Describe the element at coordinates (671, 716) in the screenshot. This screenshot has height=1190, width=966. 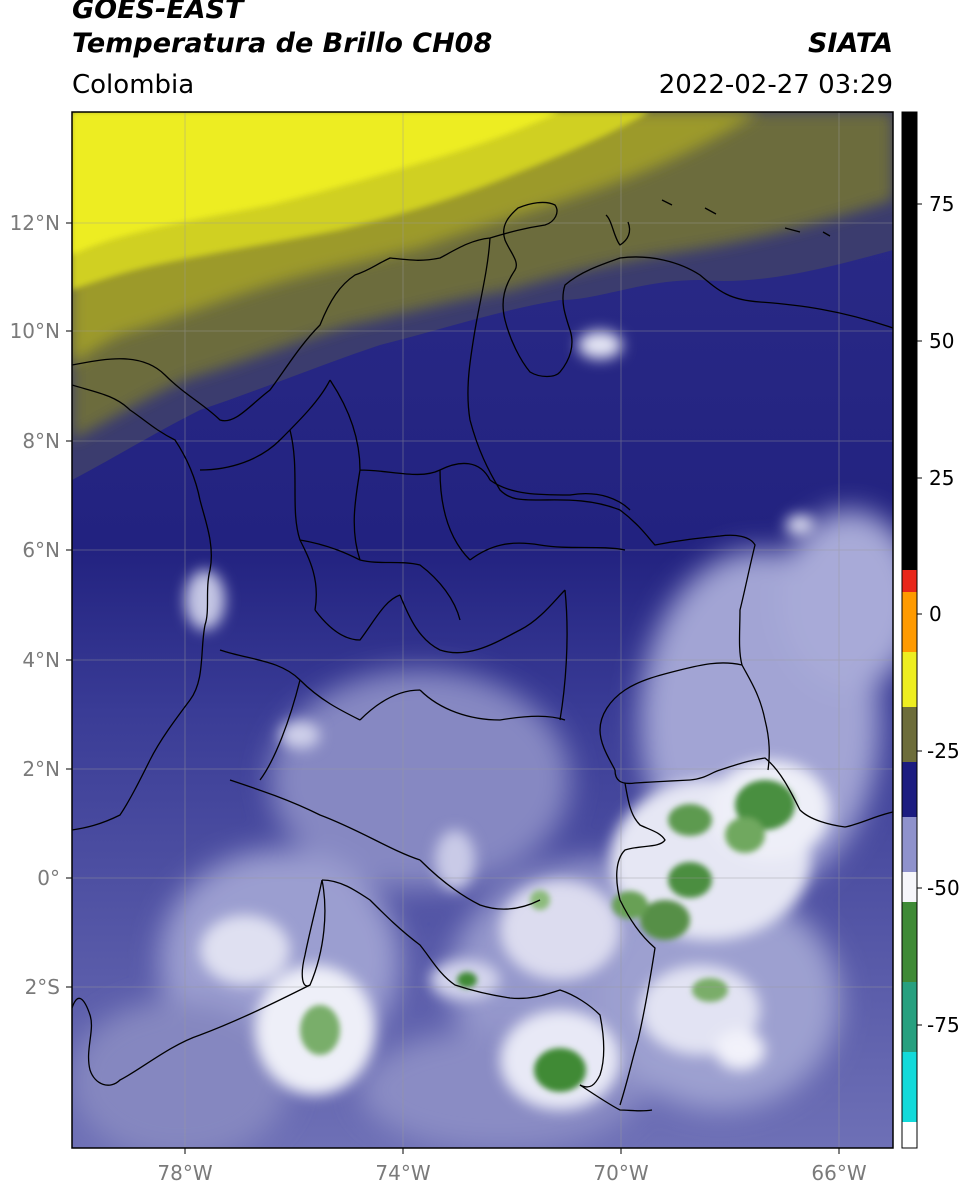
I see `colombia-venezuela-south` at that location.